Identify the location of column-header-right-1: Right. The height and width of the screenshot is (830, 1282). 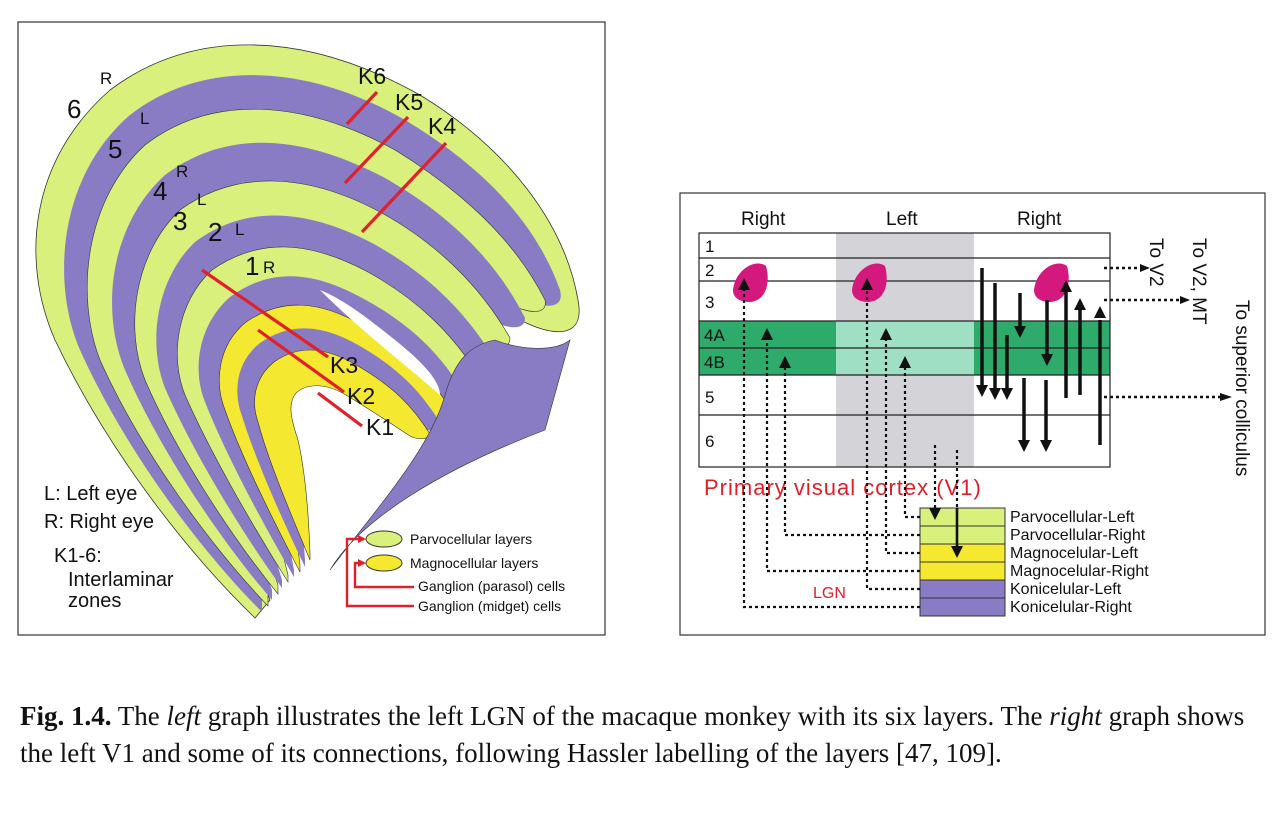
(763, 219).